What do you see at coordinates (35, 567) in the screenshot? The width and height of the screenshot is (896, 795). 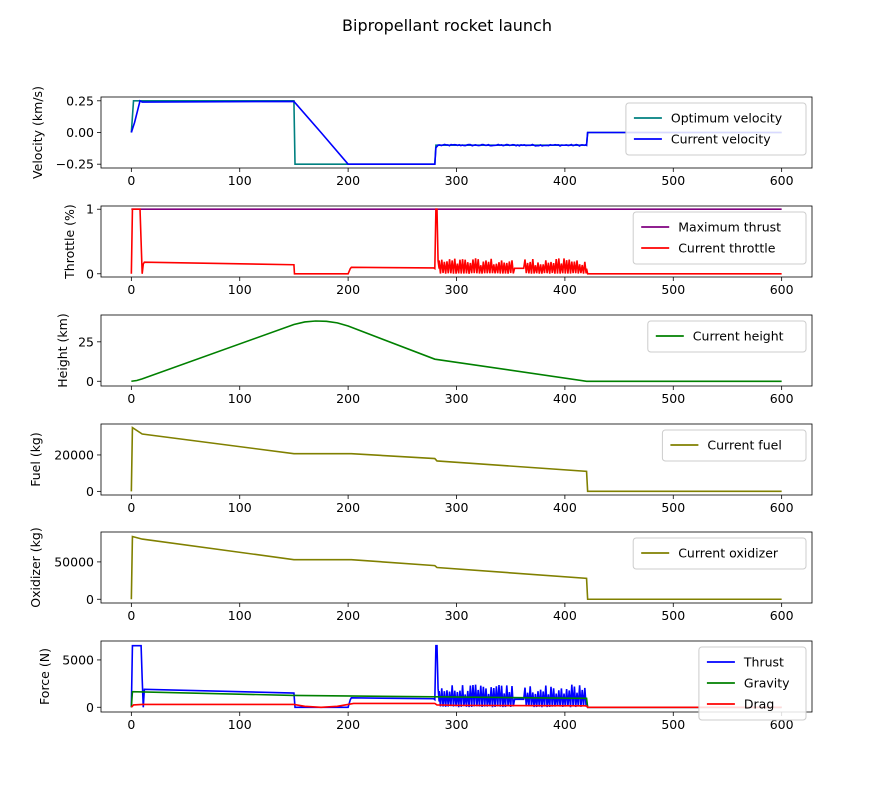 I see `y-axis-label: Oxidizer (kg)` at bounding box center [35, 567].